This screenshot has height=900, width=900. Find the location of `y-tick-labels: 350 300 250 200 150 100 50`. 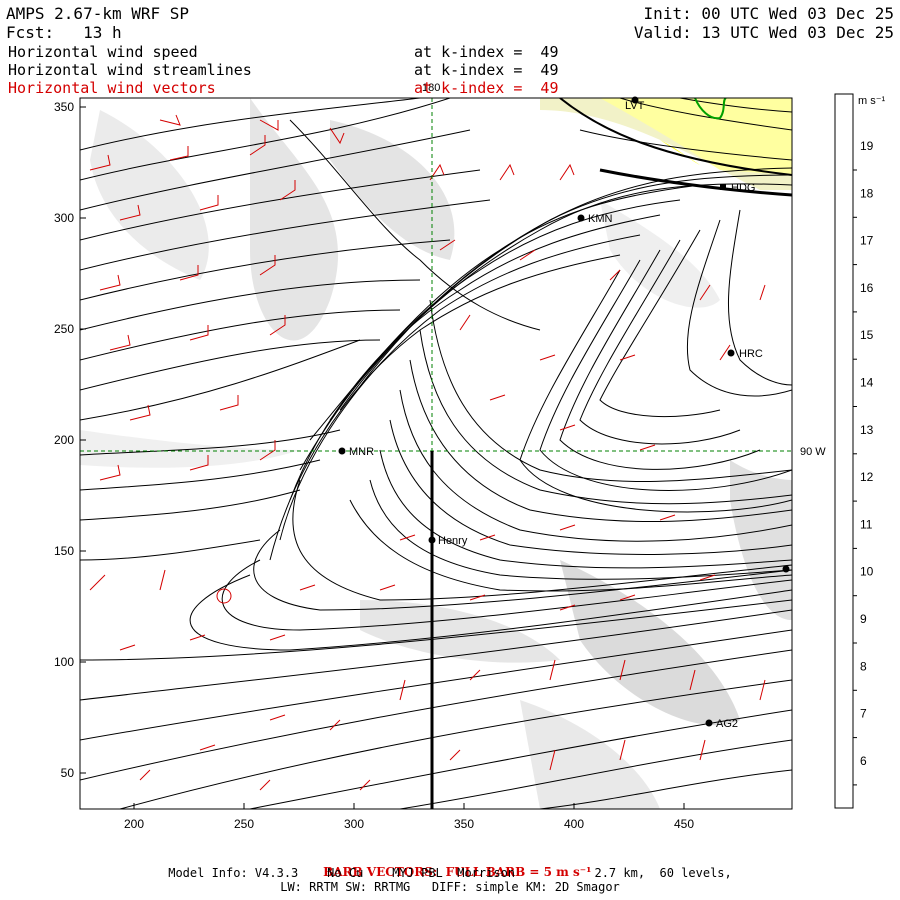

y-tick-labels: 350 300 250 200 150 100 50 is located at coordinates (64, 440).